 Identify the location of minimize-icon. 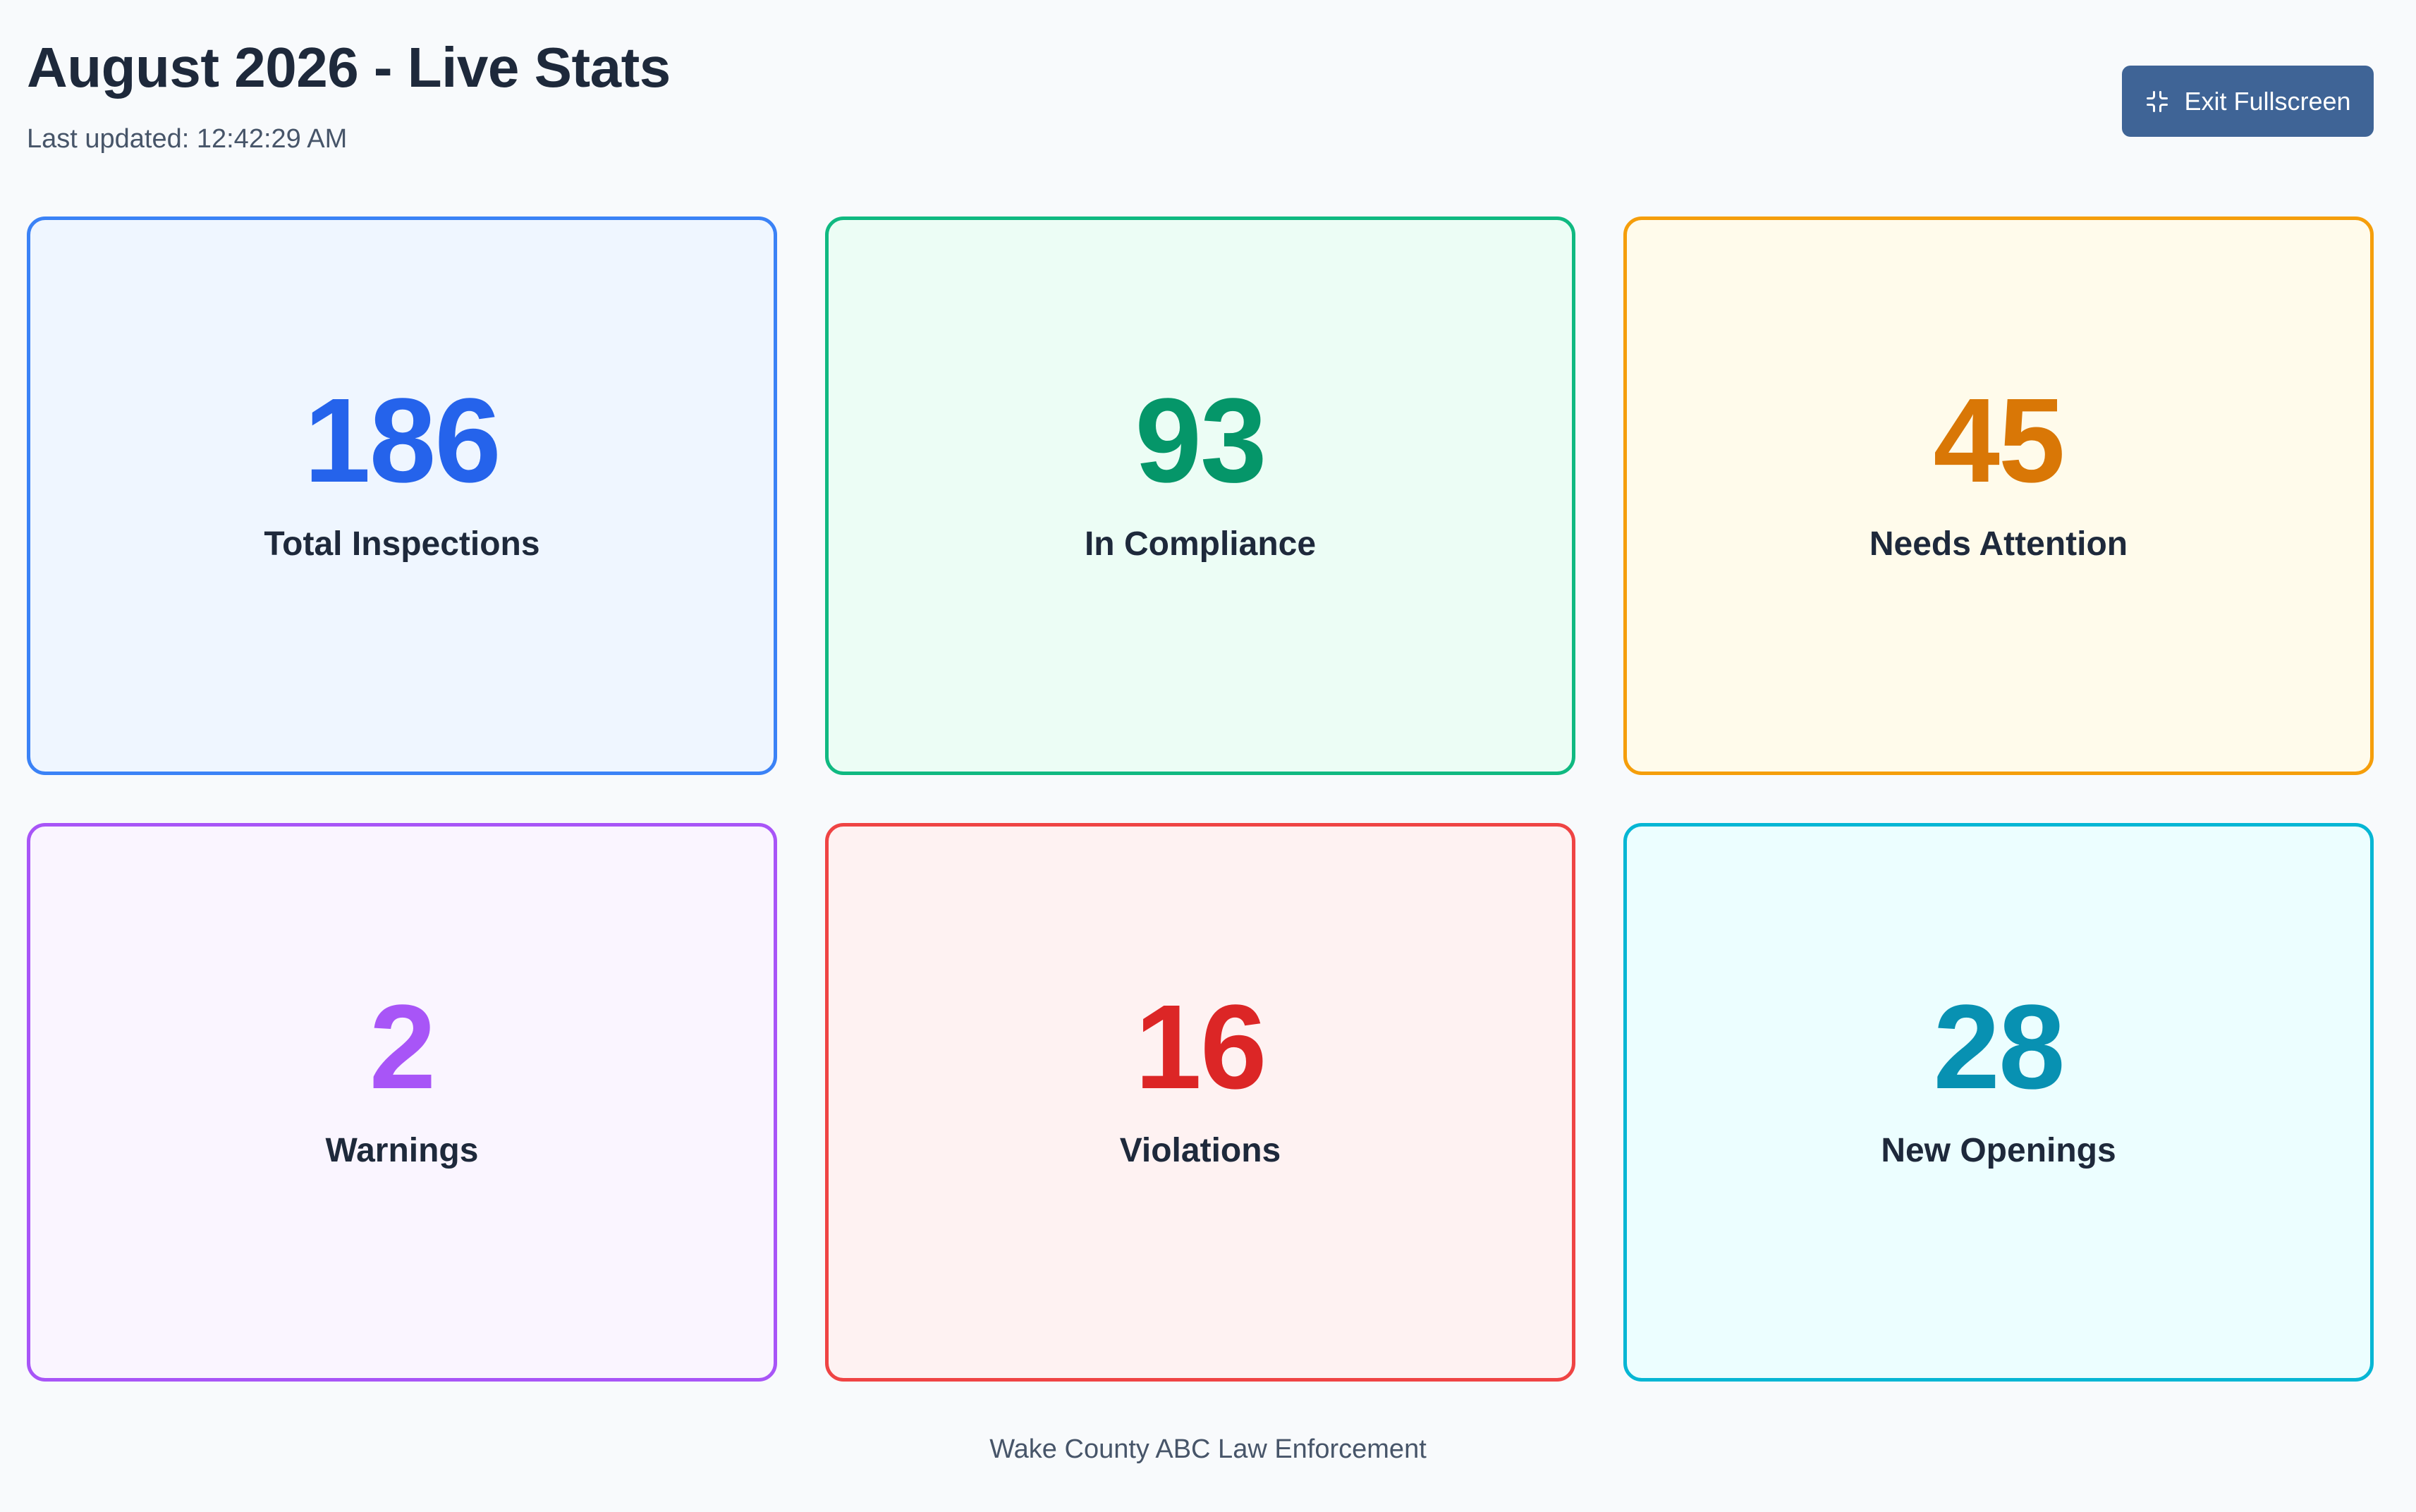
(2157, 101).